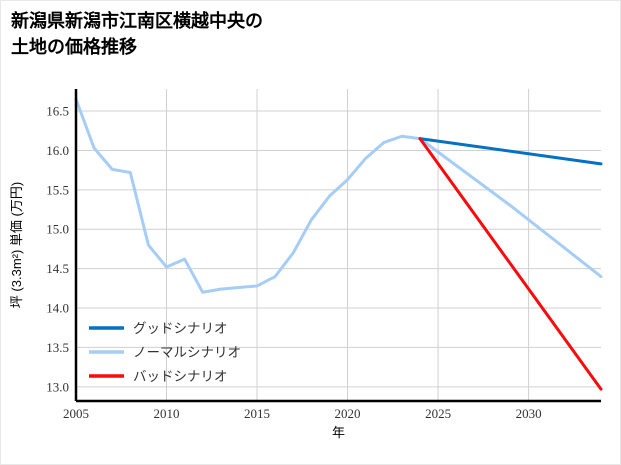  I want to click on legend-label: バッドシナリオ, so click(180, 376).